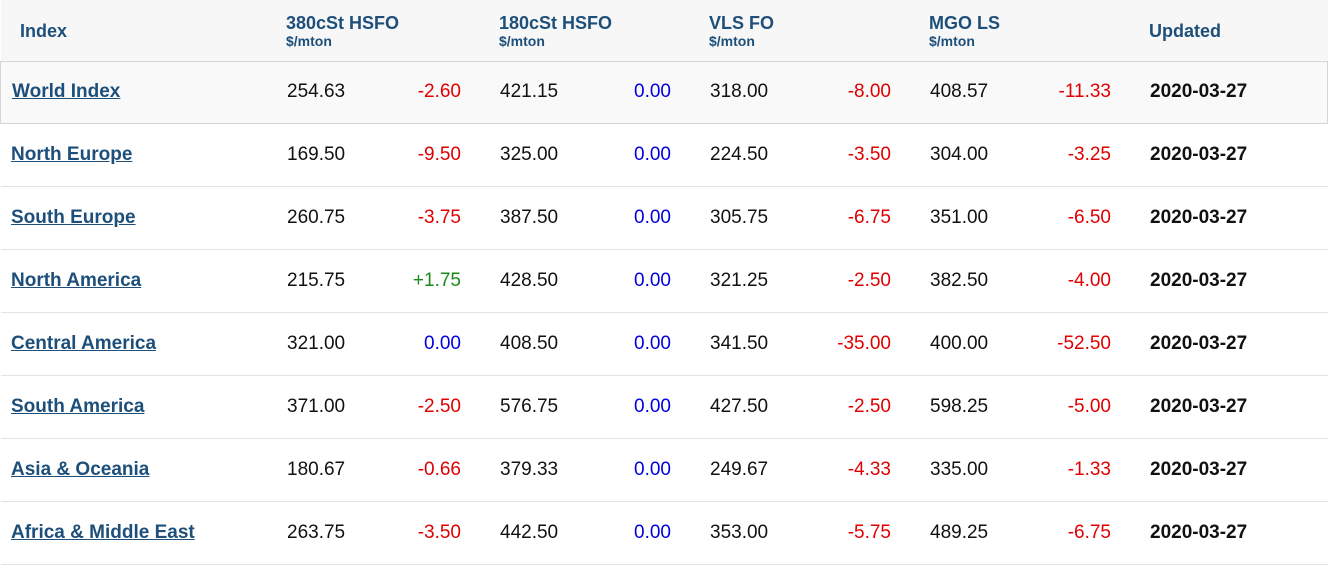 The height and width of the screenshot is (567, 1329). Describe the element at coordinates (742, 23) in the screenshot. I see `header-vls-fo-label: VLS FO` at that location.